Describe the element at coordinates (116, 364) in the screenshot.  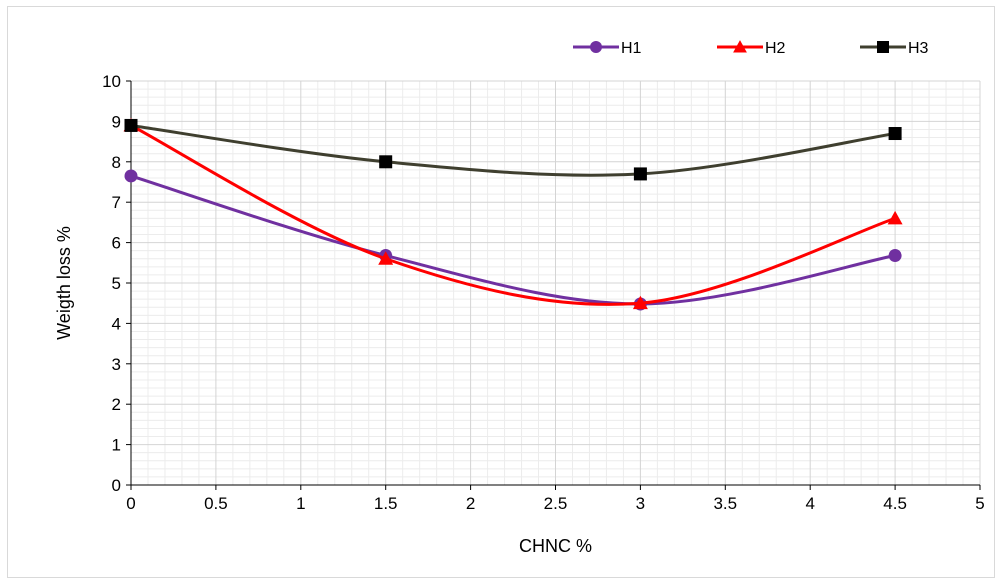
I see `y-tick-label: 3` at that location.